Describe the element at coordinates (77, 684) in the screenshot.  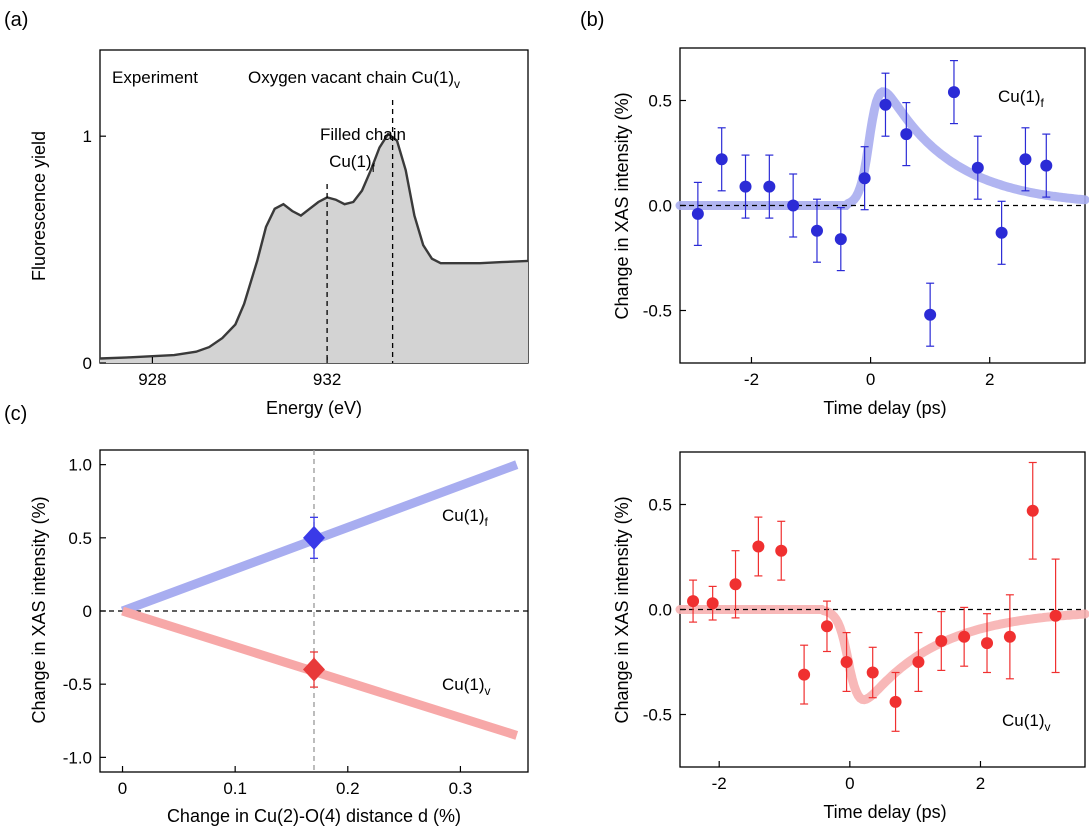
I see `panel-c-ytick-label: -0.5` at that location.